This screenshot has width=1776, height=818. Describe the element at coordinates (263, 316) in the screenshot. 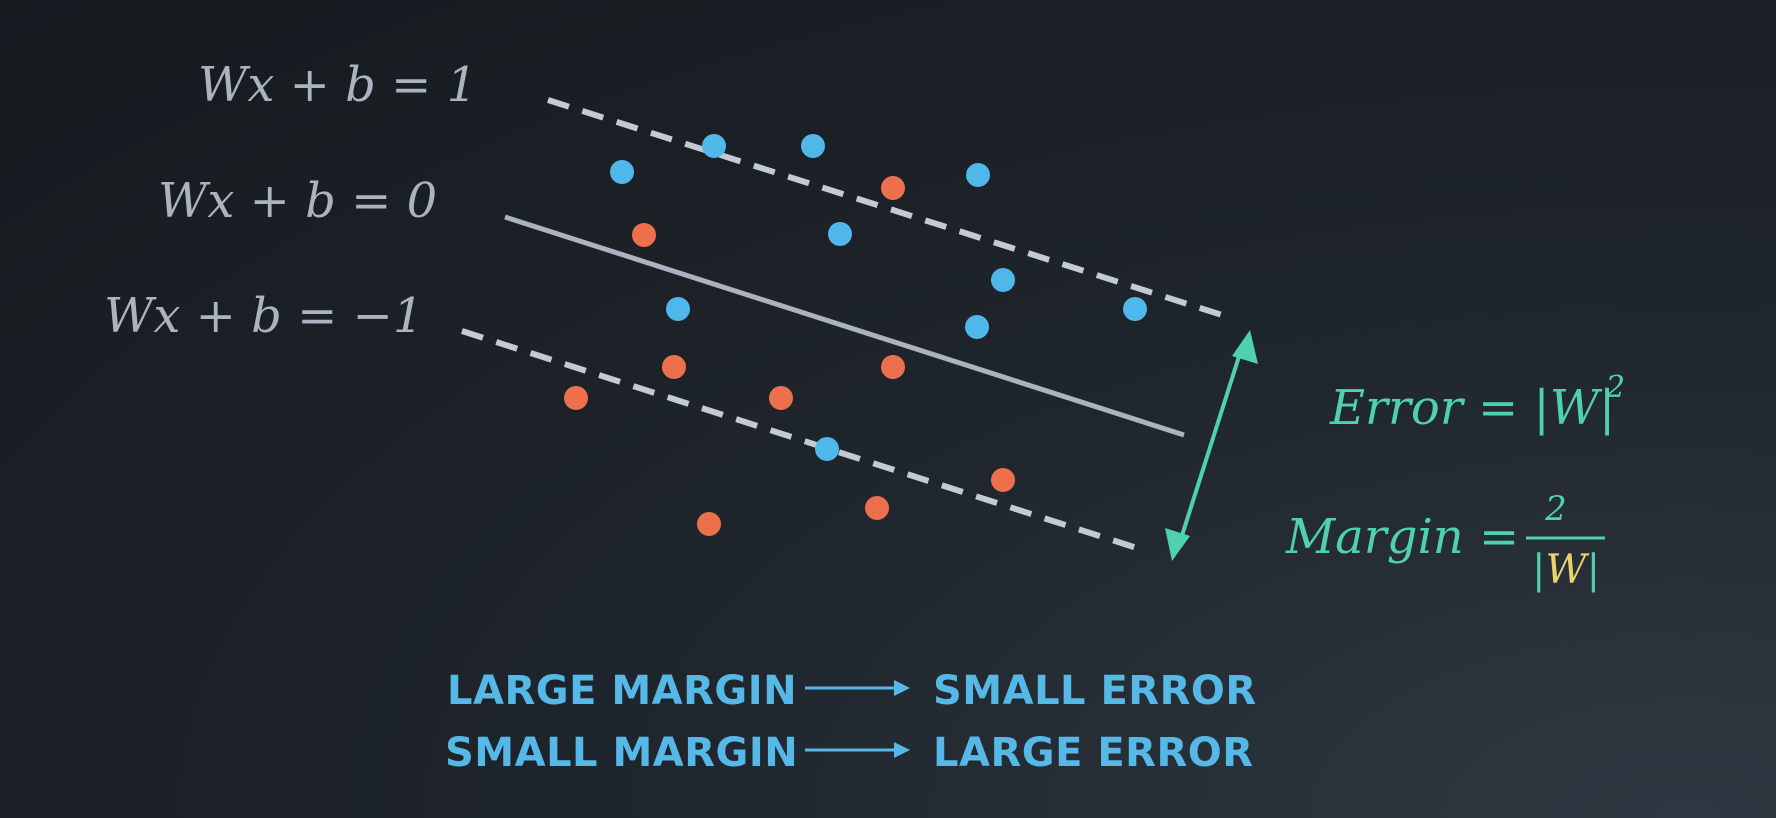

I see `lower-line-label: Wx + b = −1` at that location.